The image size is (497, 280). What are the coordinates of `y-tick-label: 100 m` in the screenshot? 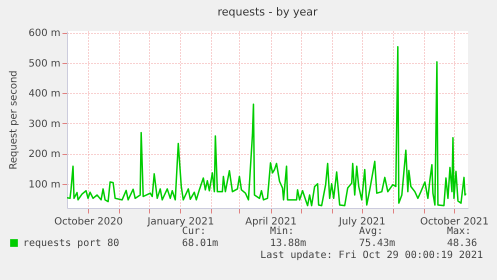 It's located at (44, 184).